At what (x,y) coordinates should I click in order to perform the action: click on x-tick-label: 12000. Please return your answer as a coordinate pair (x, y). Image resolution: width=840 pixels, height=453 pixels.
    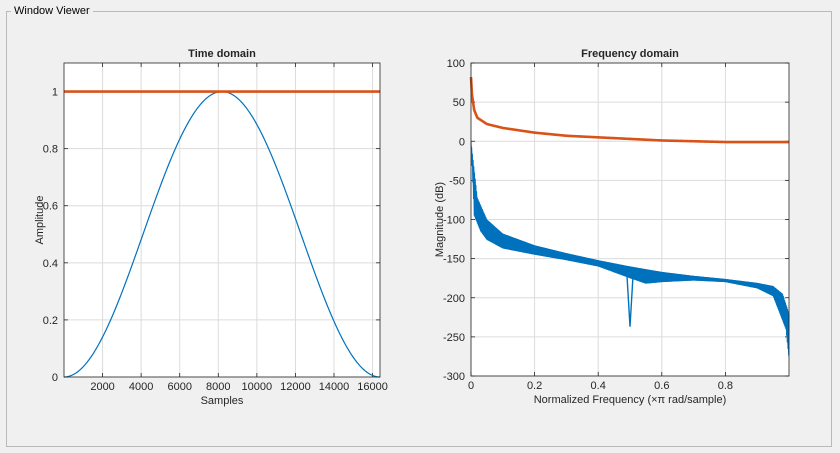
    Looking at the image, I should click on (295, 387).